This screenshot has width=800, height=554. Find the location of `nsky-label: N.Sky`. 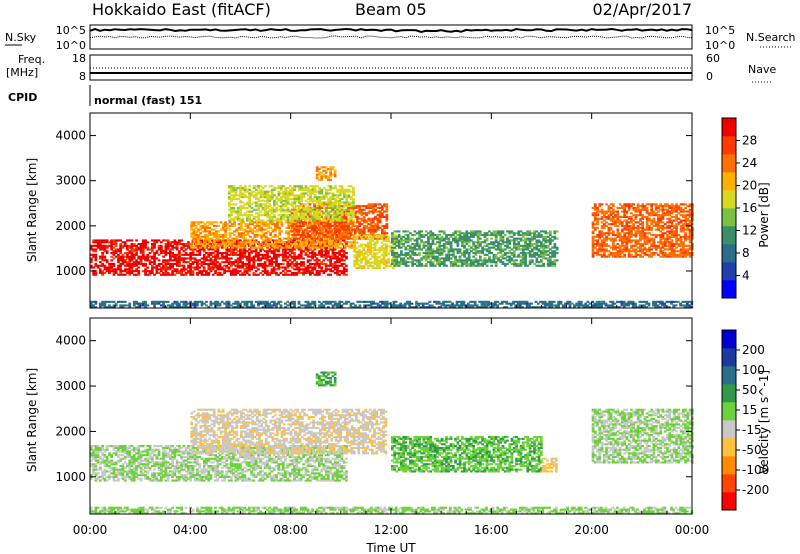

nsky-label: N.Sky is located at coordinates (21, 37).